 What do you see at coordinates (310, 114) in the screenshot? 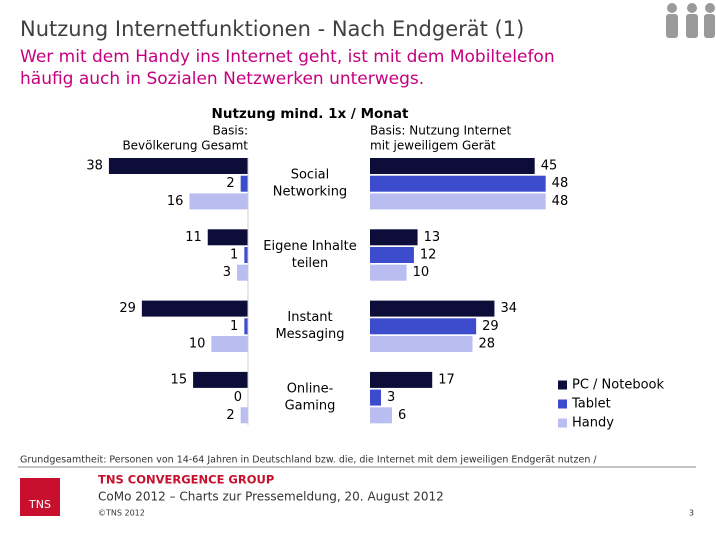
I see `chart-title: Nutzung mind. 1x / Monat` at bounding box center [310, 114].